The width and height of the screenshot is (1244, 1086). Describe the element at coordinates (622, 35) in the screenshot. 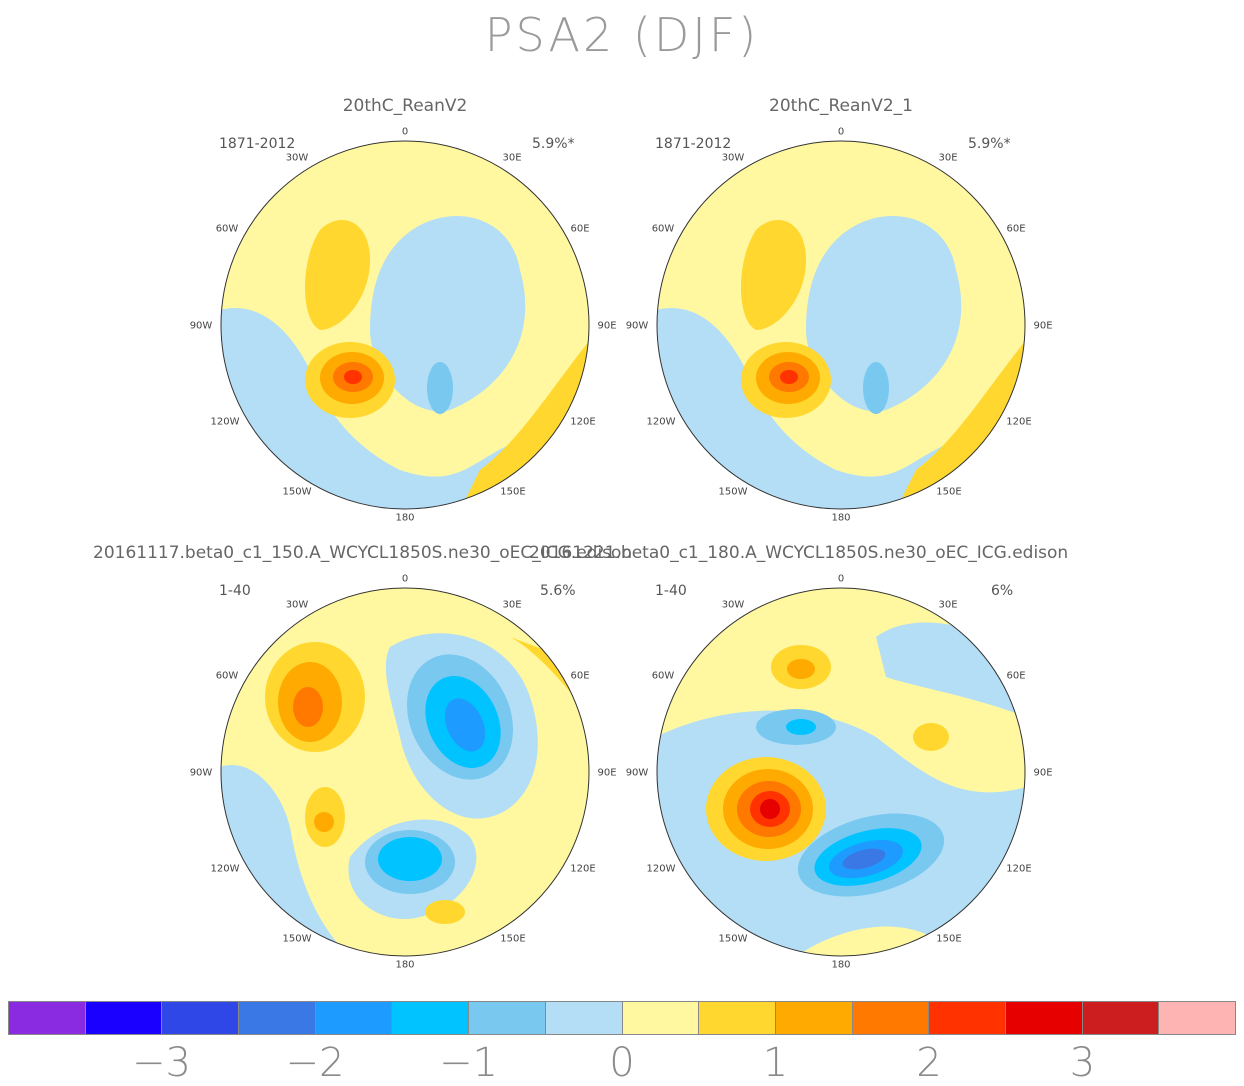

I see `figure-title: PSA2 (DJF)` at that location.